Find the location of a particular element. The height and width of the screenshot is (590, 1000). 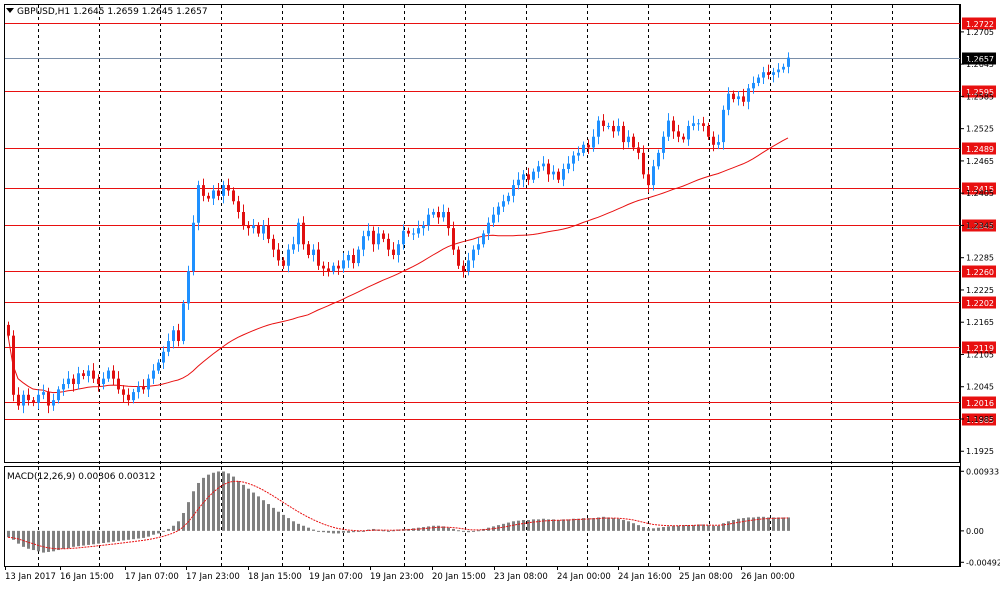

macd-tick-label: 0.00933 is located at coordinates (982, 471).